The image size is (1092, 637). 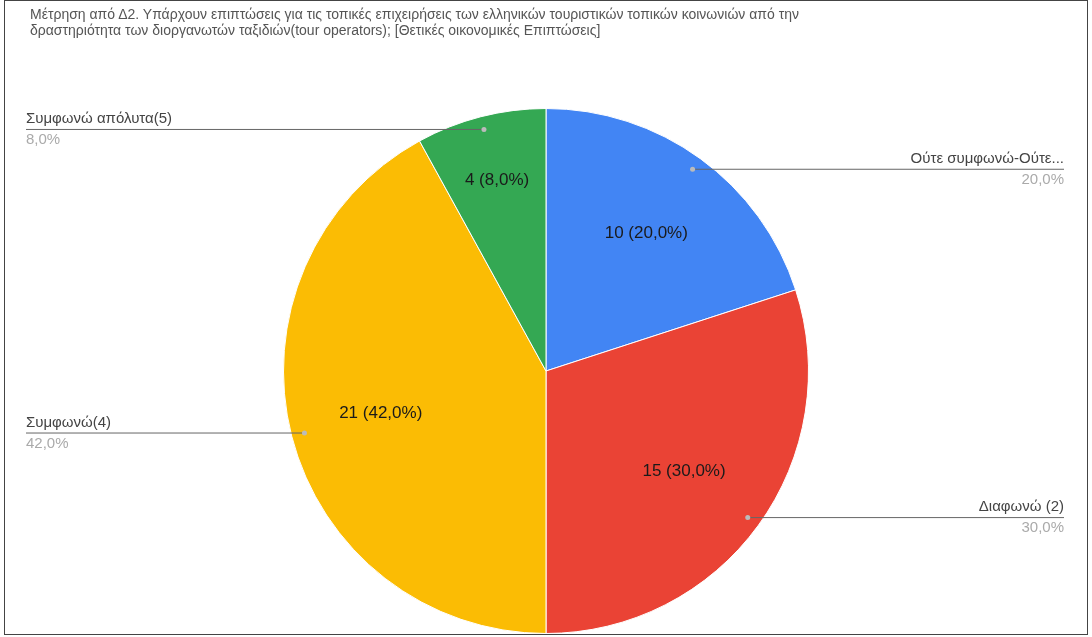 I want to click on slice-label: Συμφωνώ απόλυτα(5), so click(x=99, y=118).